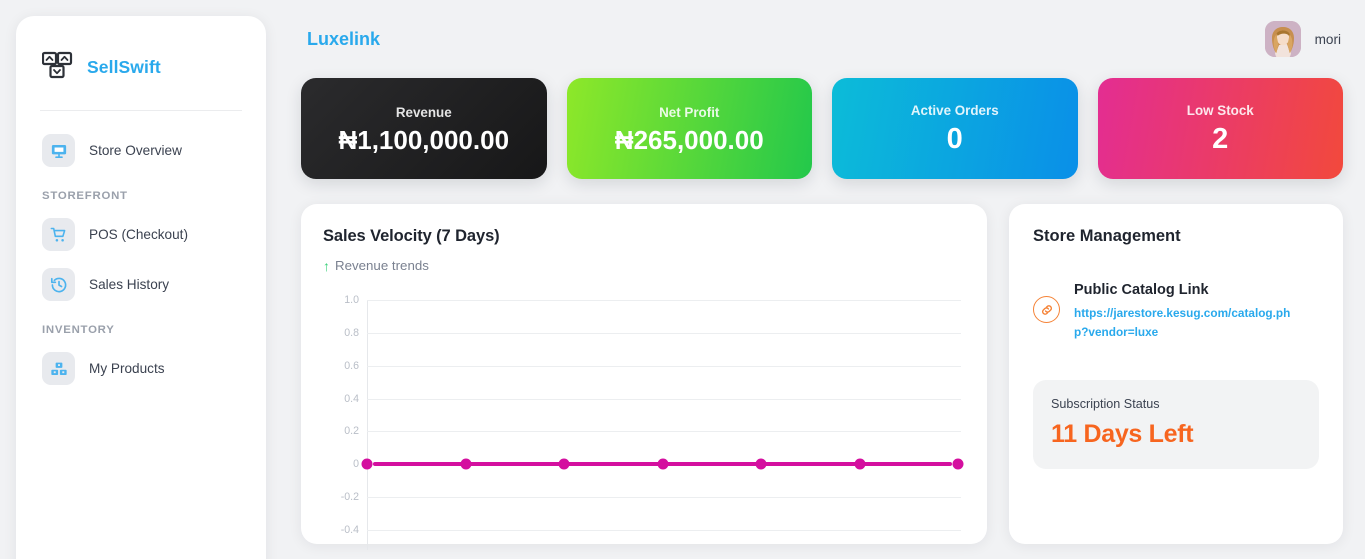 The image size is (1365, 559). I want to click on shopping-cart-icon, so click(58, 234).